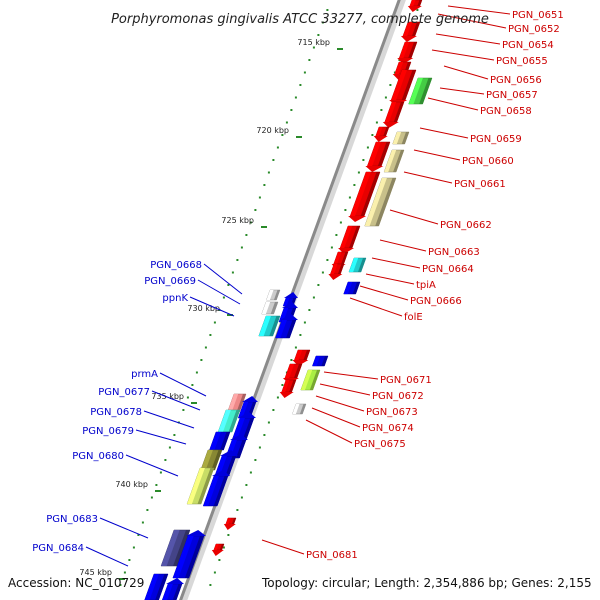 The image size is (600, 600). Describe the element at coordinates (144, 374) in the screenshot. I see `gene-label-reverse: prmA` at that location.